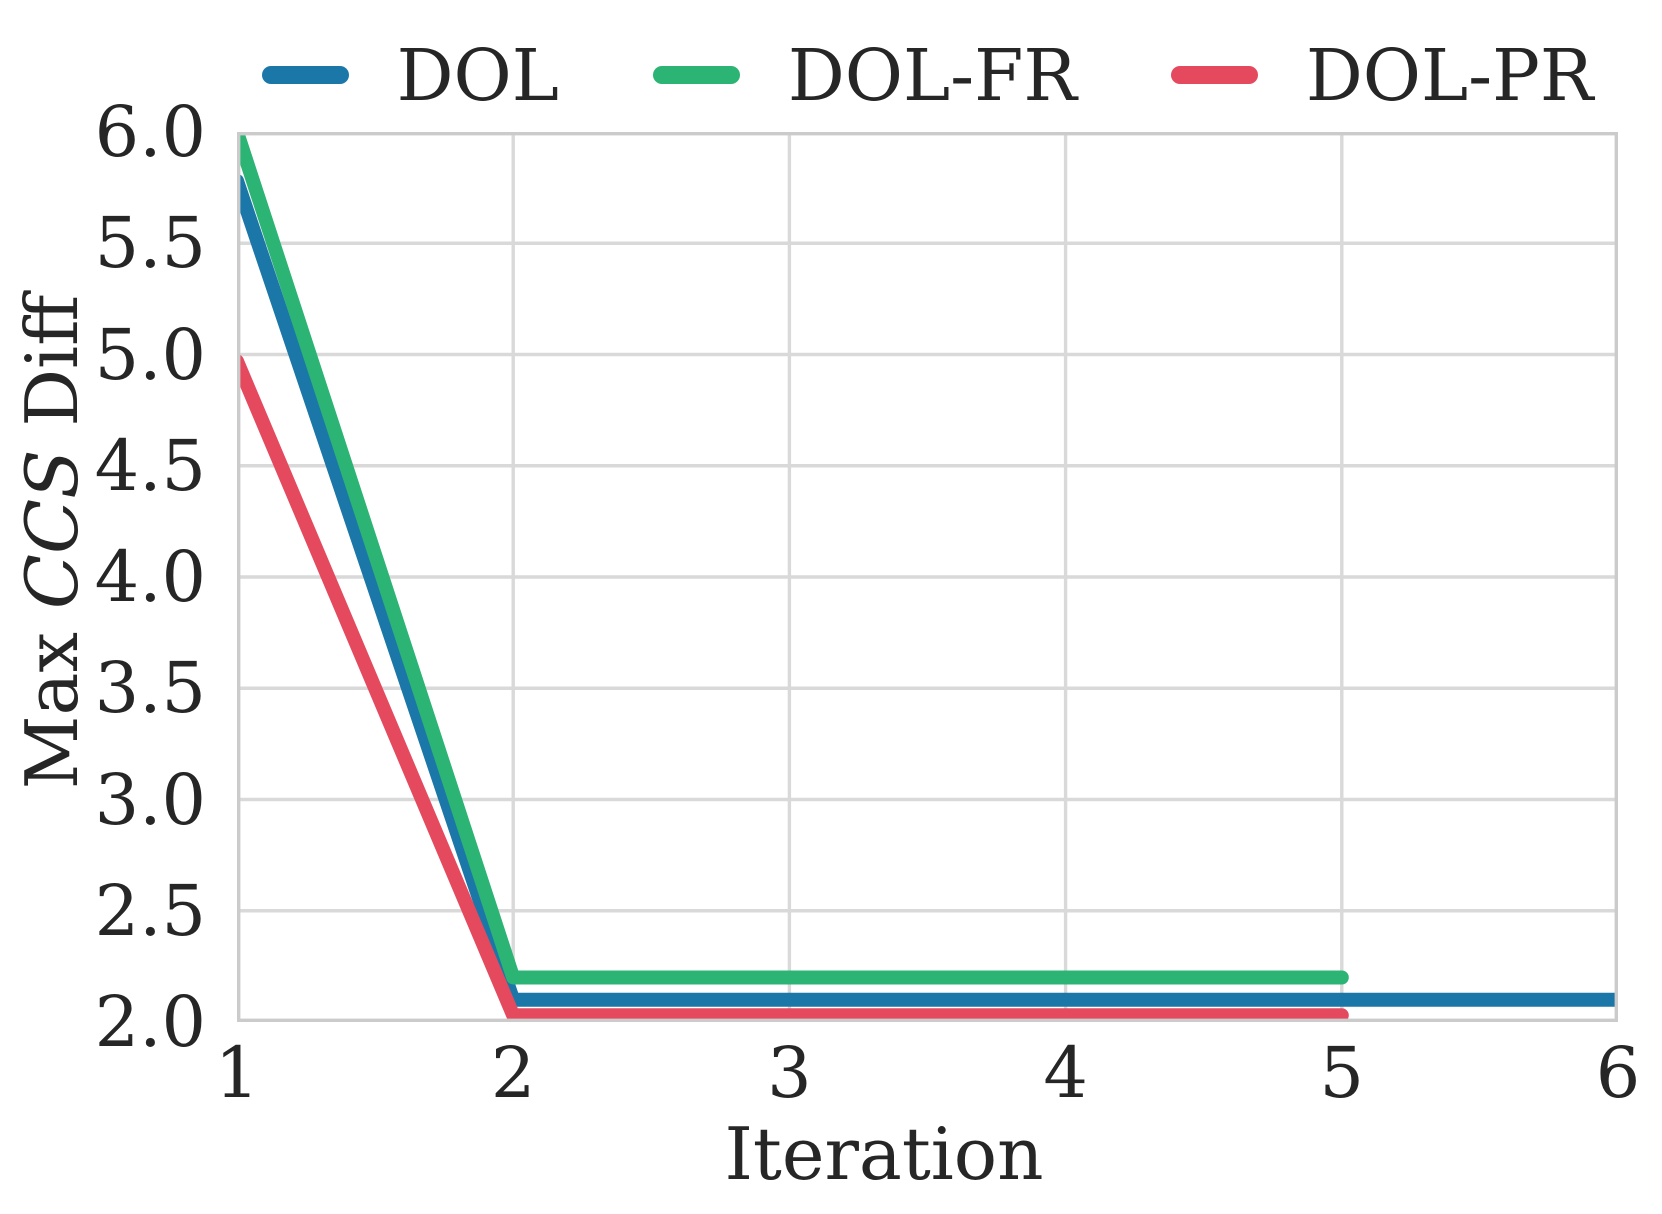  Describe the element at coordinates (150, 799) in the screenshot. I see `y-tick-label: 3.0` at that location.